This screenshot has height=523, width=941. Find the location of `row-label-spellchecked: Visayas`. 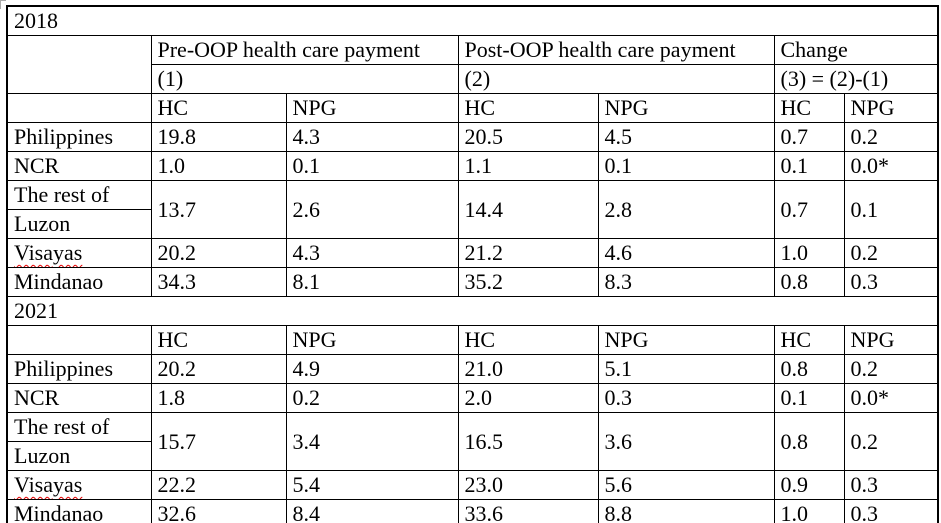

row-label-spellchecked: Visayas is located at coordinates (48, 252).